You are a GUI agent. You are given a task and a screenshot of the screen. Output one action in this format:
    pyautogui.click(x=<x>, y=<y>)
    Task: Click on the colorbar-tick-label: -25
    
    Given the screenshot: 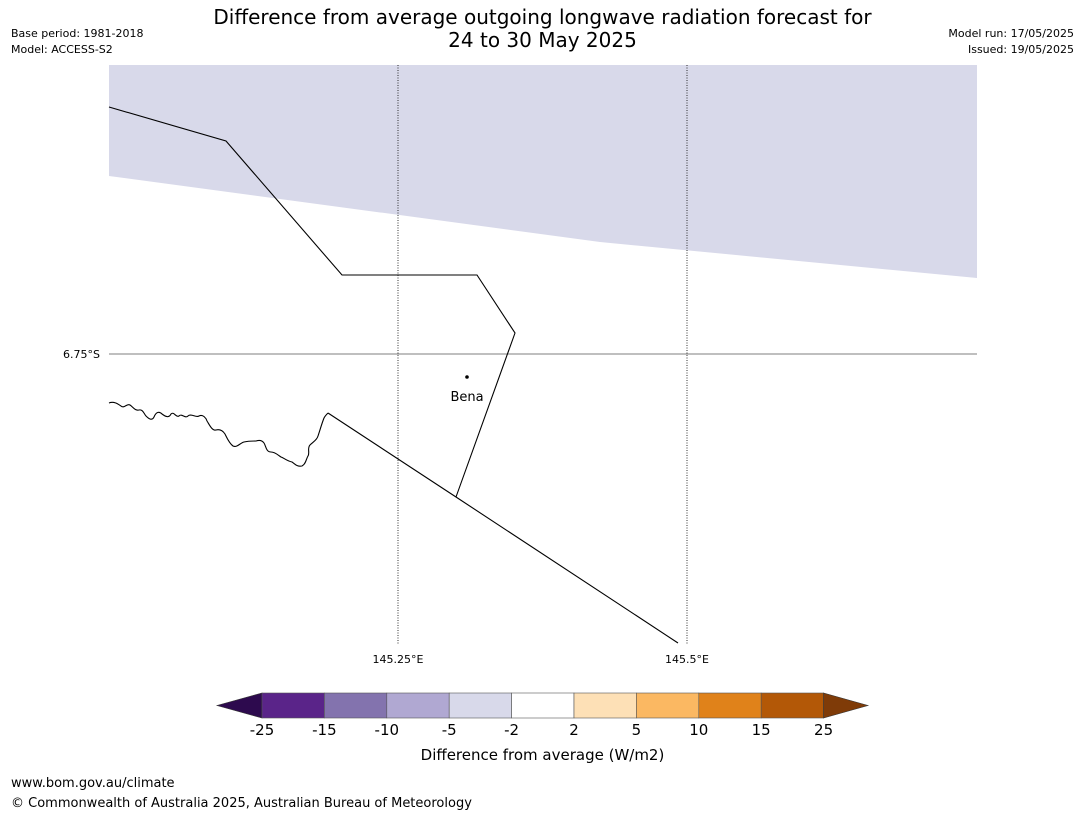 What is the action you would take?
    pyautogui.click(x=262, y=730)
    